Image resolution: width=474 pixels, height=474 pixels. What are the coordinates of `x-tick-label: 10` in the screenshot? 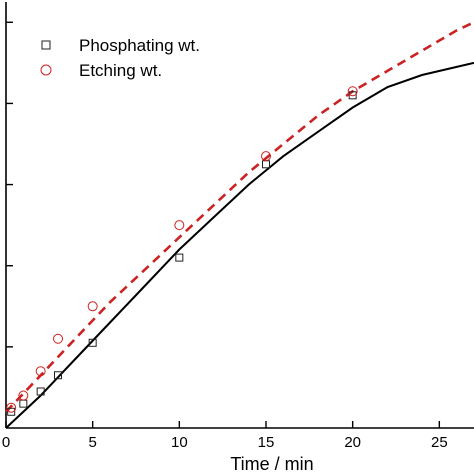 It's located at (179, 442).